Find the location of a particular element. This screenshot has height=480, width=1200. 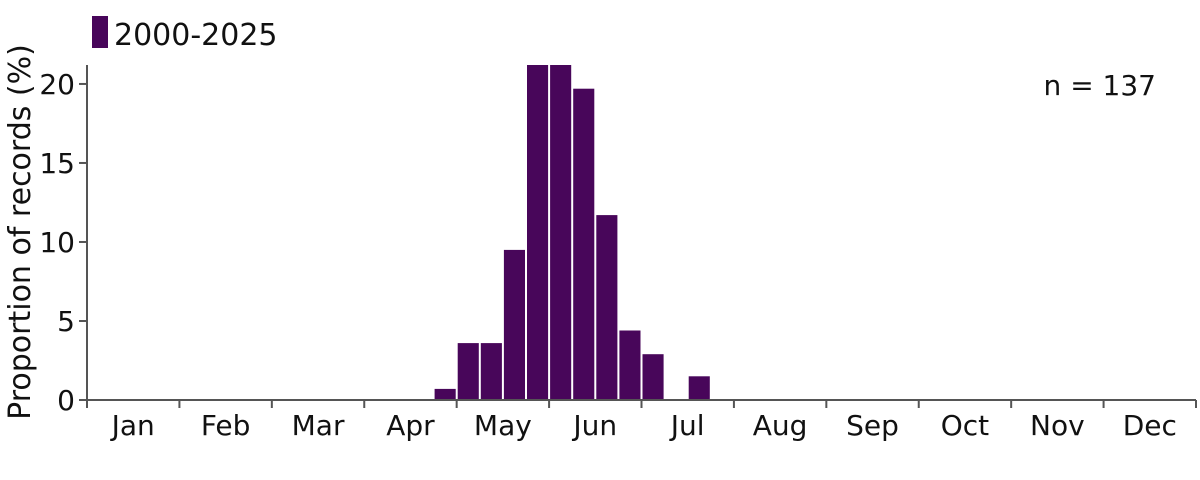

y-tick-label: 15 is located at coordinates (57, 163).